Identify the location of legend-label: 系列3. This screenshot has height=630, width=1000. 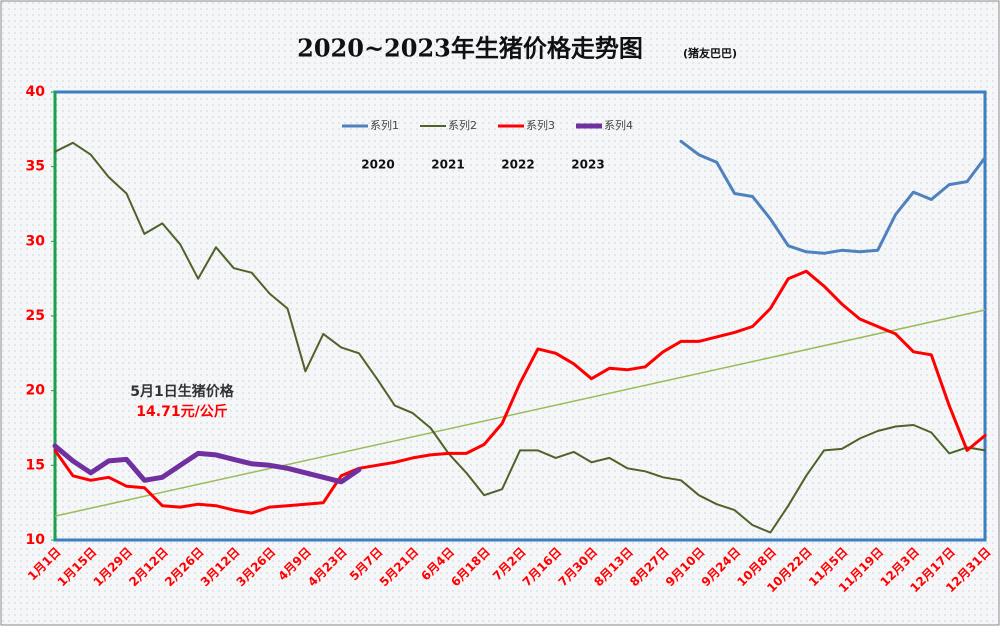
(540, 125).